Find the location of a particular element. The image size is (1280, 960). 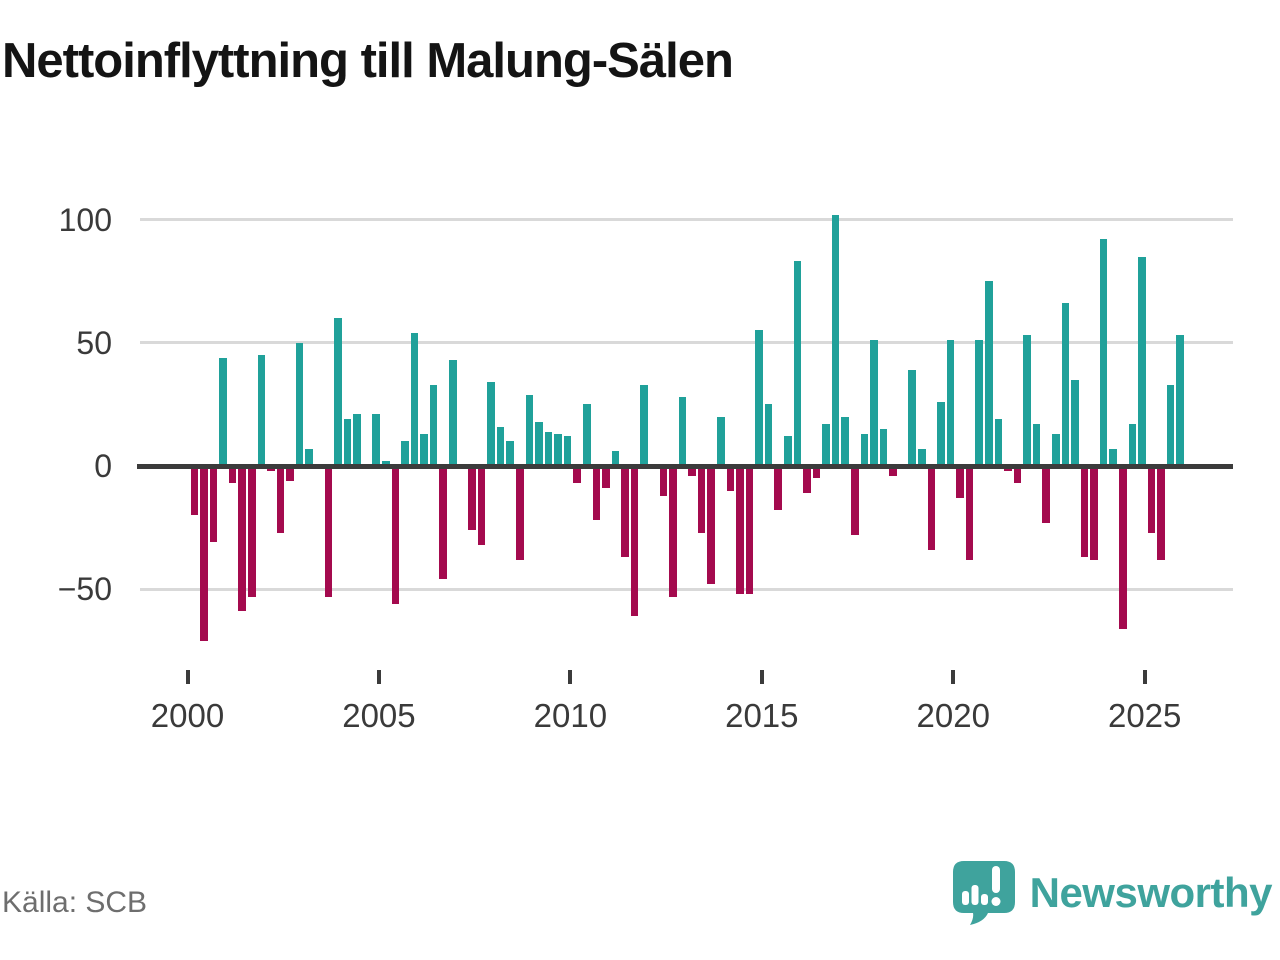

bar-2022Q1 is located at coordinates (1036, 445).